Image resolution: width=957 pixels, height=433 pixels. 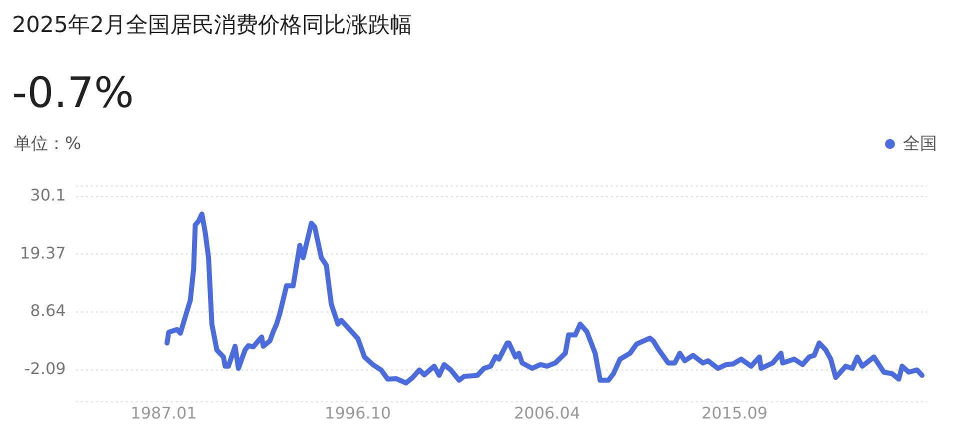 What do you see at coordinates (48, 144) in the screenshot?
I see `y-axis-title: 单位：%` at bounding box center [48, 144].